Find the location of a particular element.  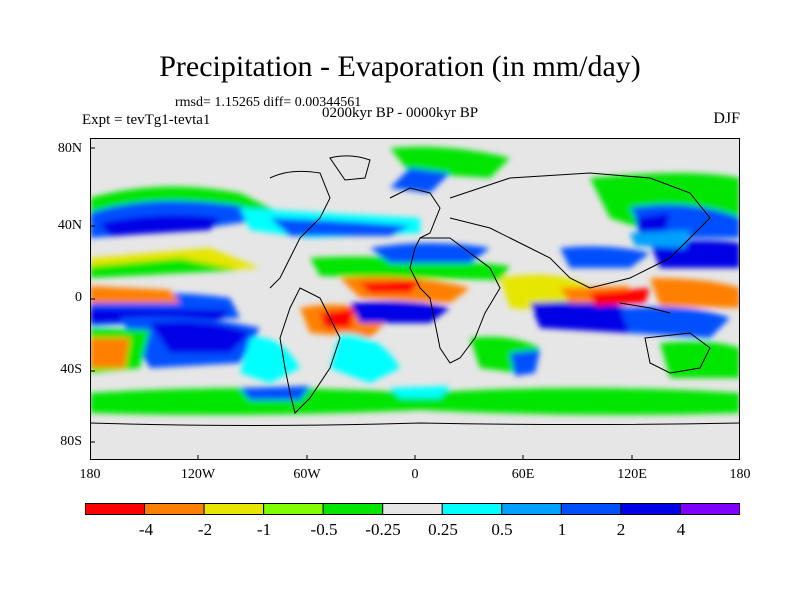

colorbar is located at coordinates (412, 509).